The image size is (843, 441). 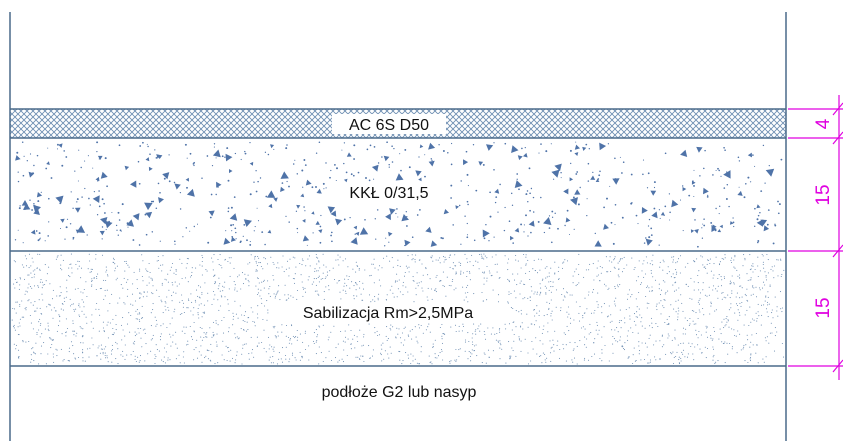 What do you see at coordinates (823, 123) in the screenshot?
I see `dimension-value-asphalt: 4` at bounding box center [823, 123].